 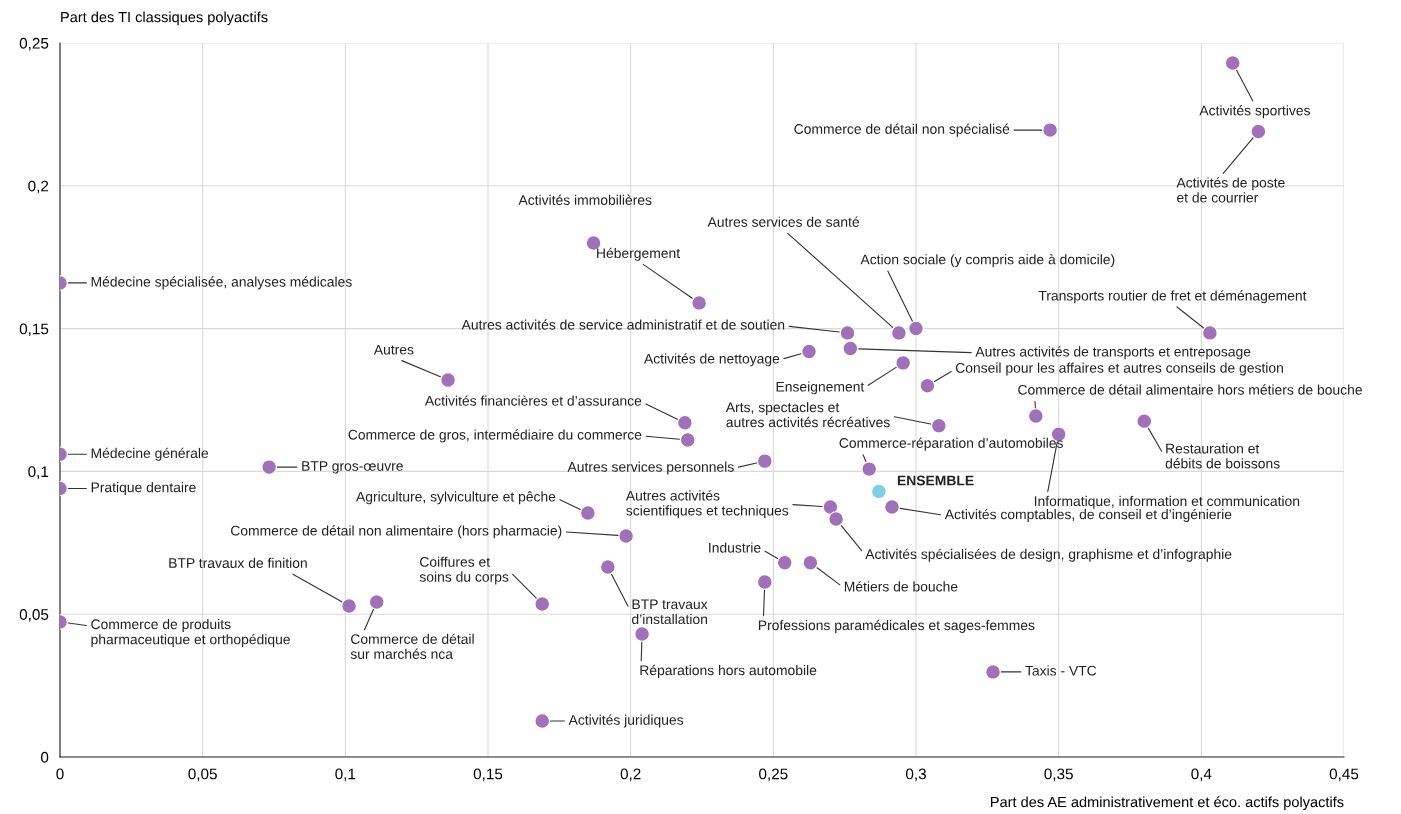 What do you see at coordinates (915, 775) in the screenshot?
I see `x-tick-label: 0,3` at bounding box center [915, 775].